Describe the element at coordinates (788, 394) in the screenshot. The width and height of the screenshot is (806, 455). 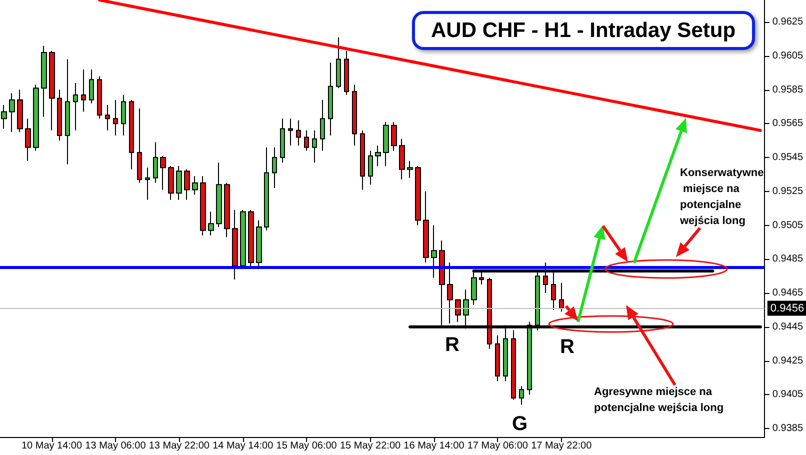
I see `y-tick-label: 0.9405` at that location.